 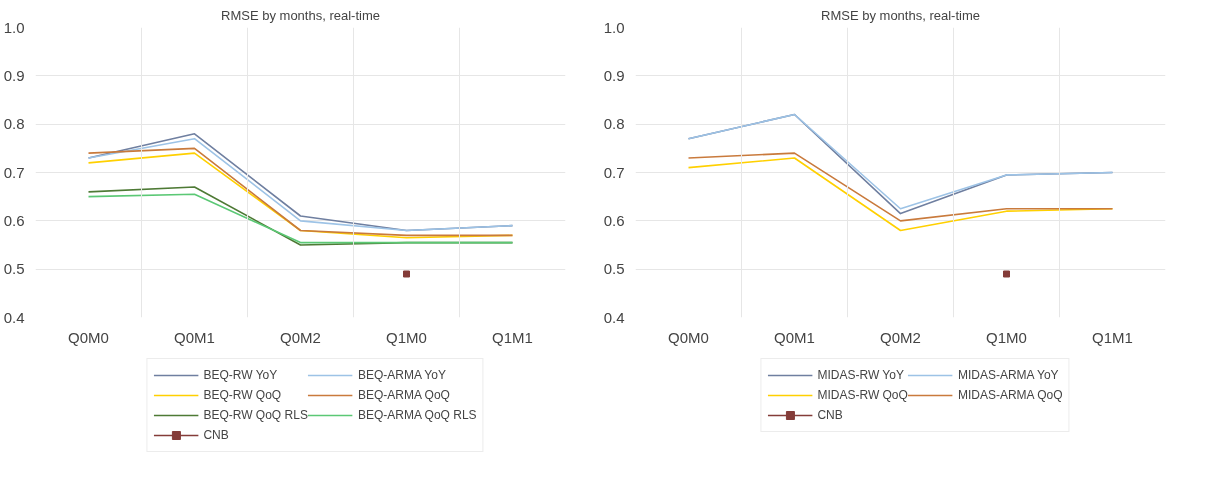 What do you see at coordinates (403, 395) in the screenshot?
I see `legend-label: BEQ-ARMA QoQ` at bounding box center [403, 395].